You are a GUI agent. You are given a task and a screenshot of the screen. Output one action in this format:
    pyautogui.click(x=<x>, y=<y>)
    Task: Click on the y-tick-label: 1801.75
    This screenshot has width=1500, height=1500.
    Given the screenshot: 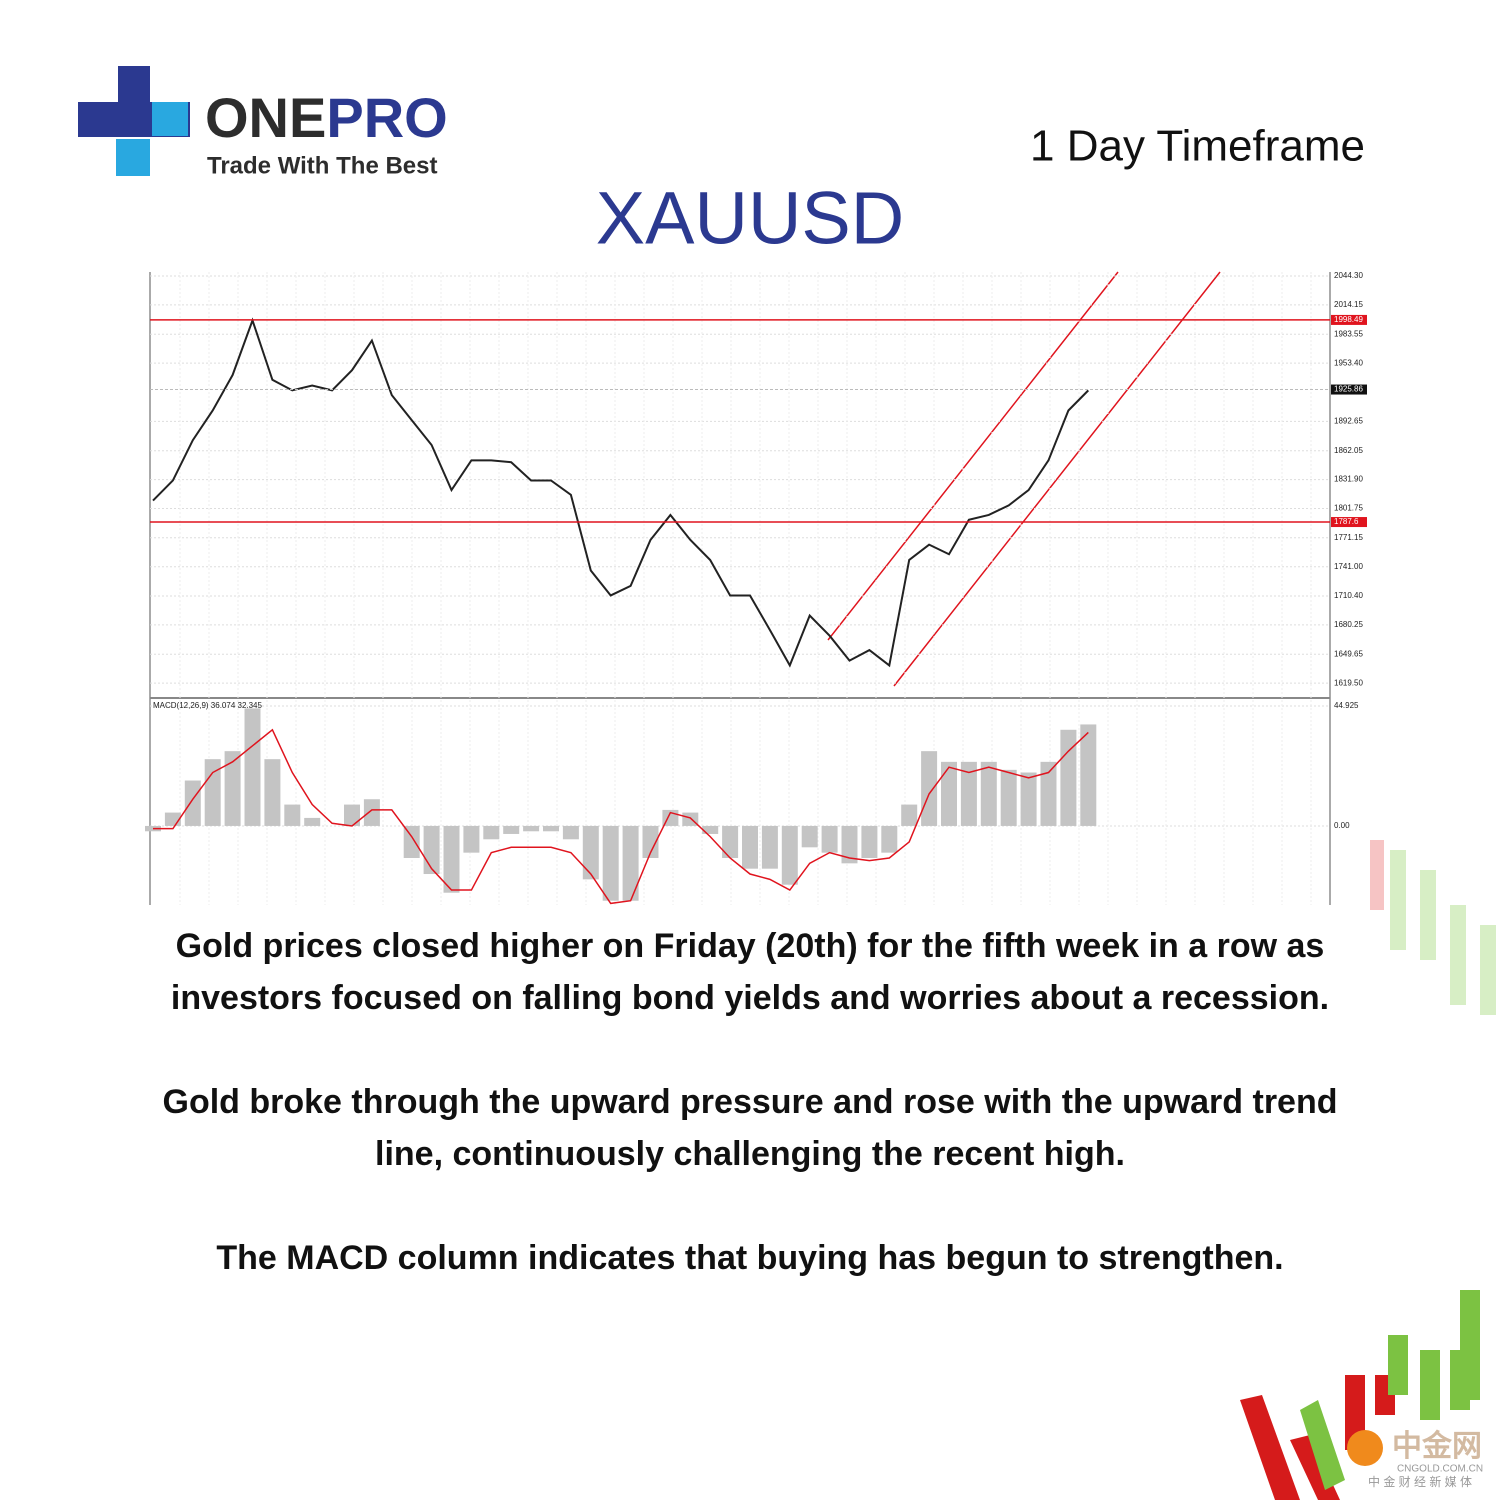 What is the action you would take?
    pyautogui.click(x=1348, y=508)
    